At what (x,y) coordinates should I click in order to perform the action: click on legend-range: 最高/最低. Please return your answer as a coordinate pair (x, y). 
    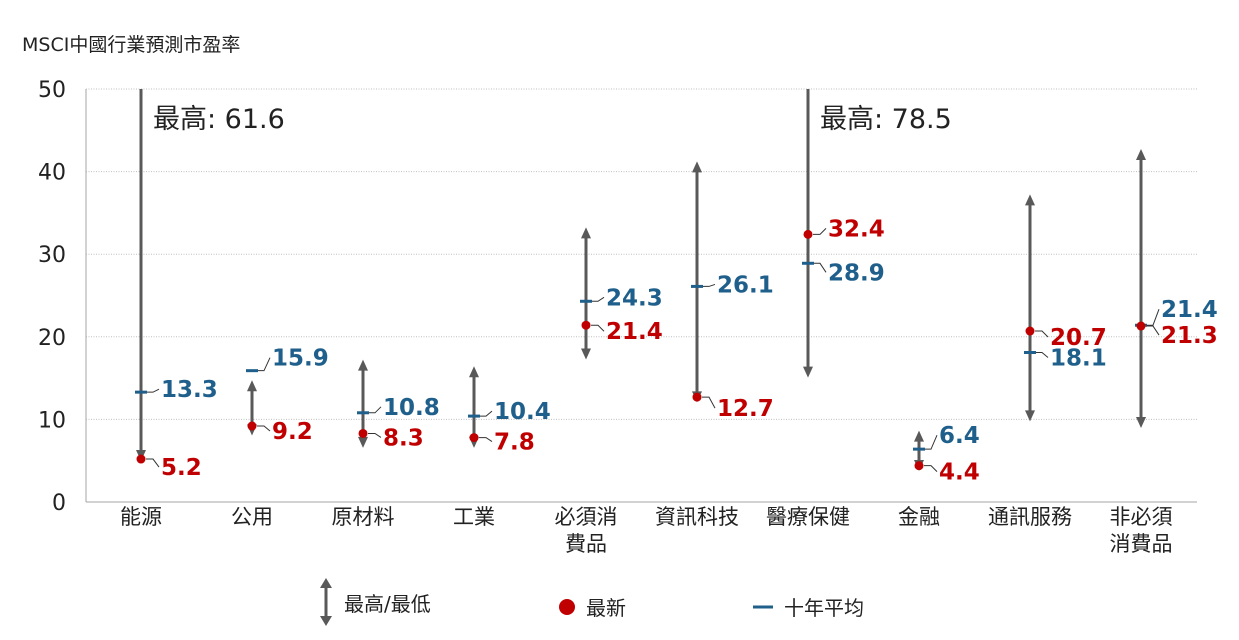
    Looking at the image, I should click on (374, 602).